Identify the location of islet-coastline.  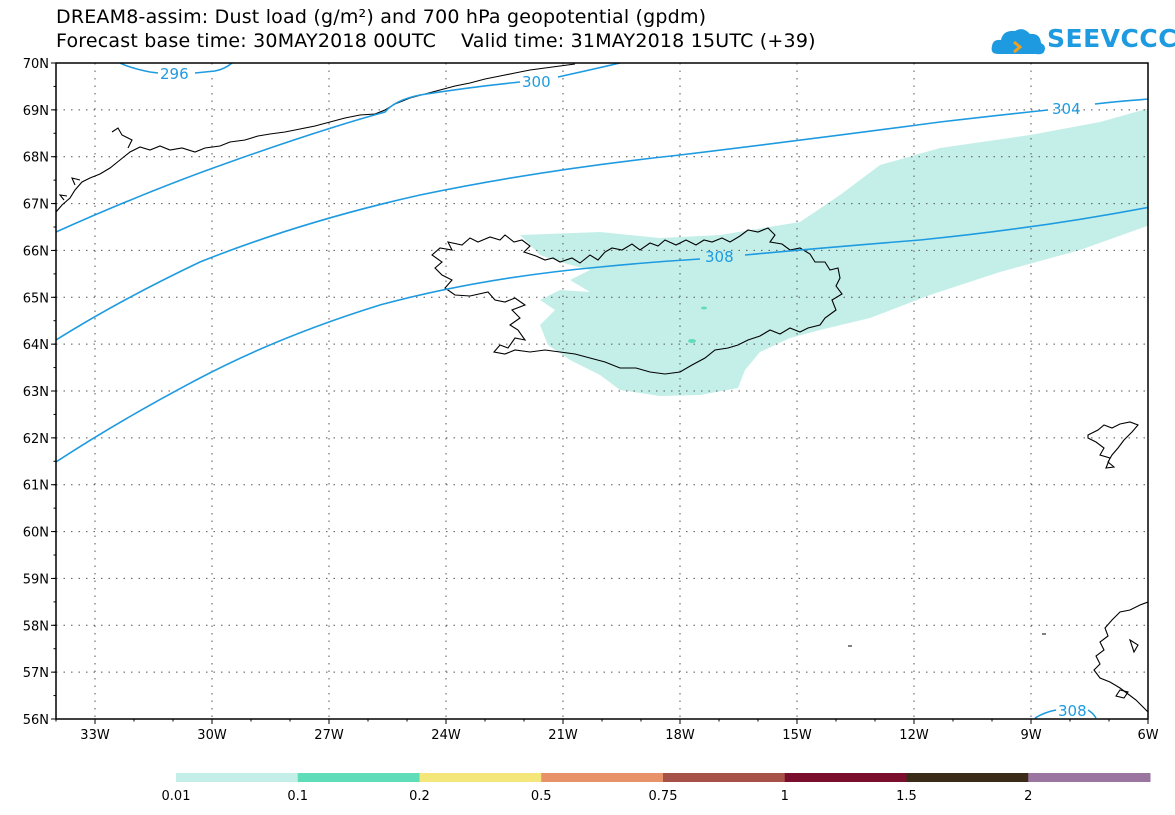
(947, 640).